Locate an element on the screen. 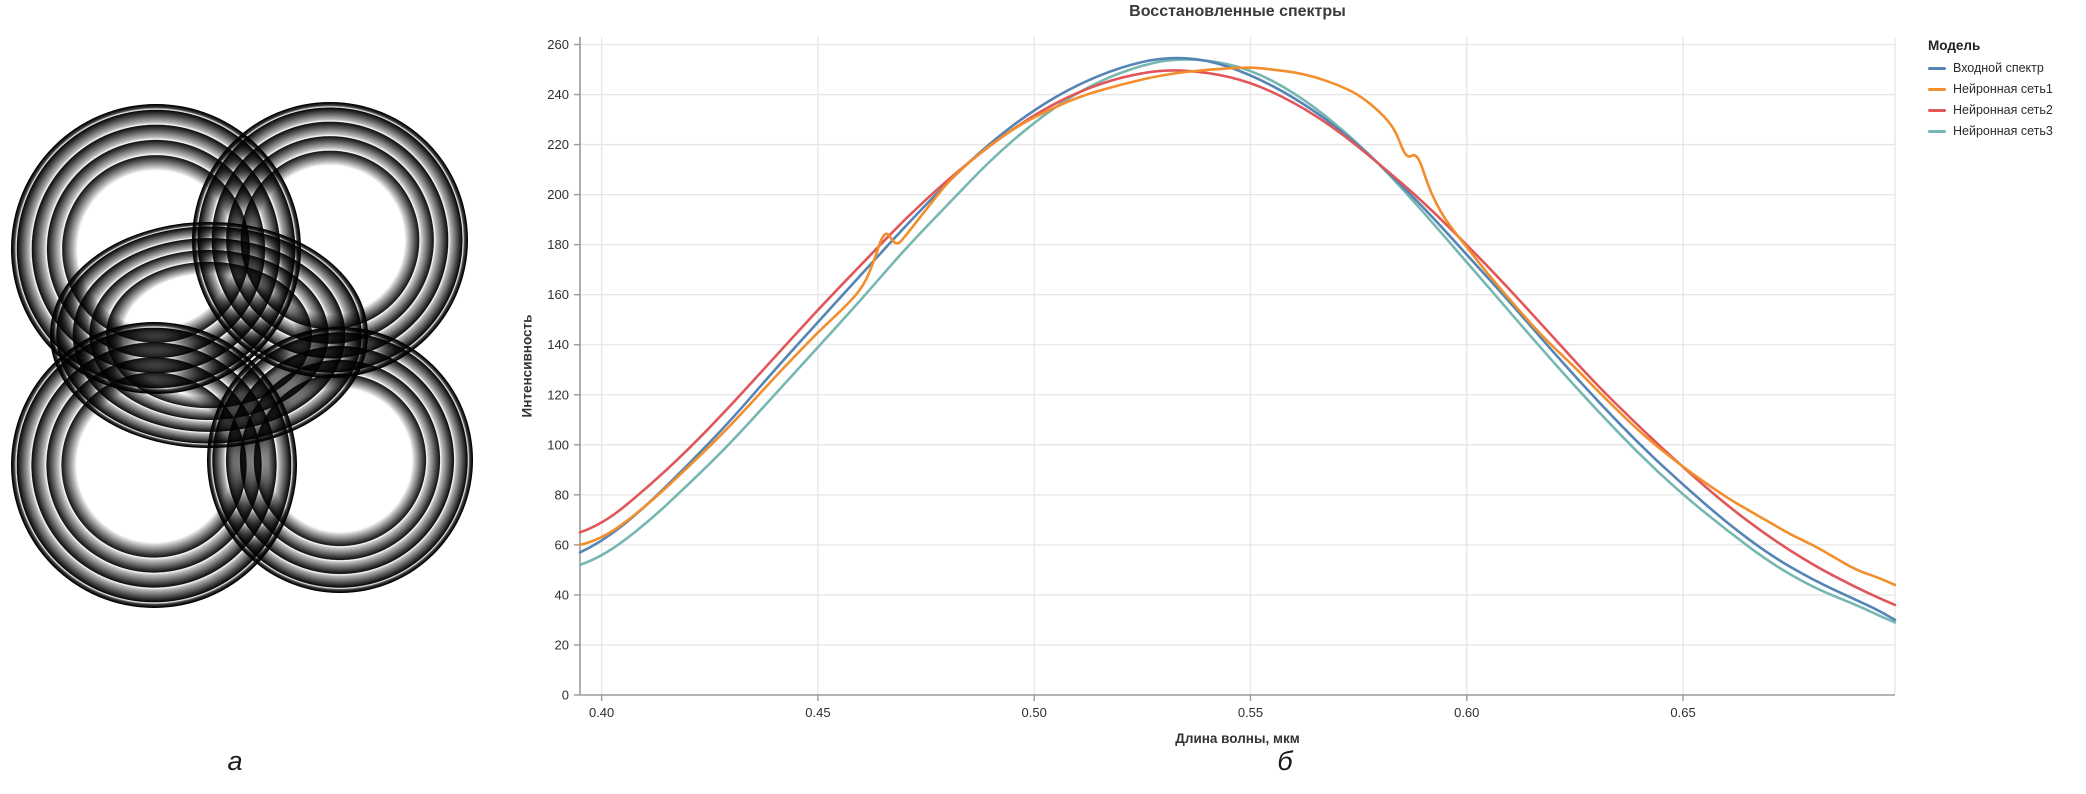 The image size is (2086, 794). legend-item: Нейронная сеть1 is located at coordinates (2006, 89).